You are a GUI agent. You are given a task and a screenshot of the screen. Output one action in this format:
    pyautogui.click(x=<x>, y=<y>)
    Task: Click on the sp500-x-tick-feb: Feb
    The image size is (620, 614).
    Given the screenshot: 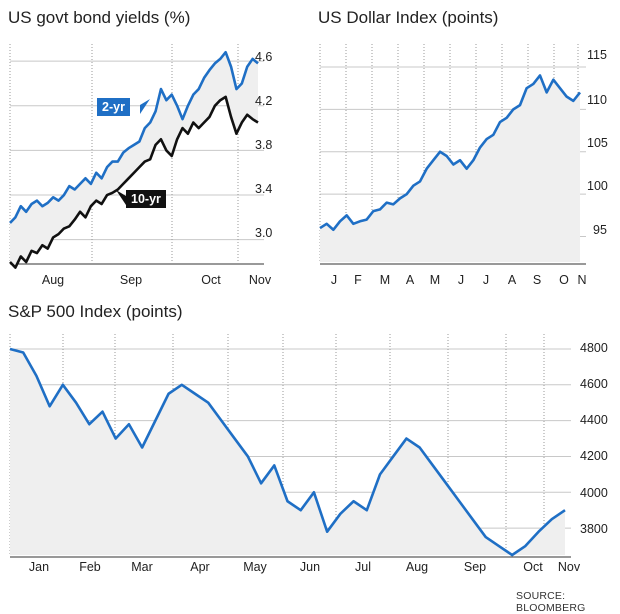 What is the action you would take?
    pyautogui.click(x=90, y=567)
    